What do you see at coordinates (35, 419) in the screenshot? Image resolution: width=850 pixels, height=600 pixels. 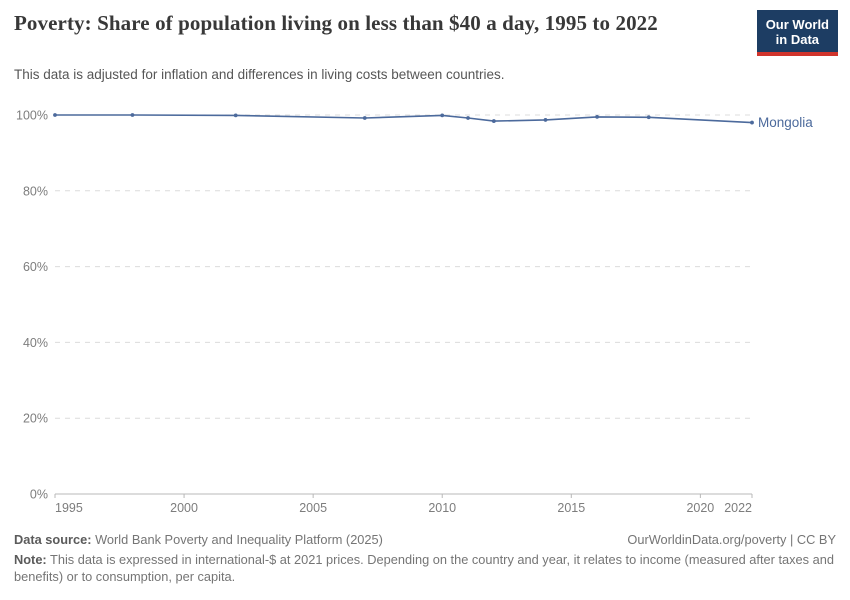 I see `y-axis-tick-label: 20%` at bounding box center [35, 419].